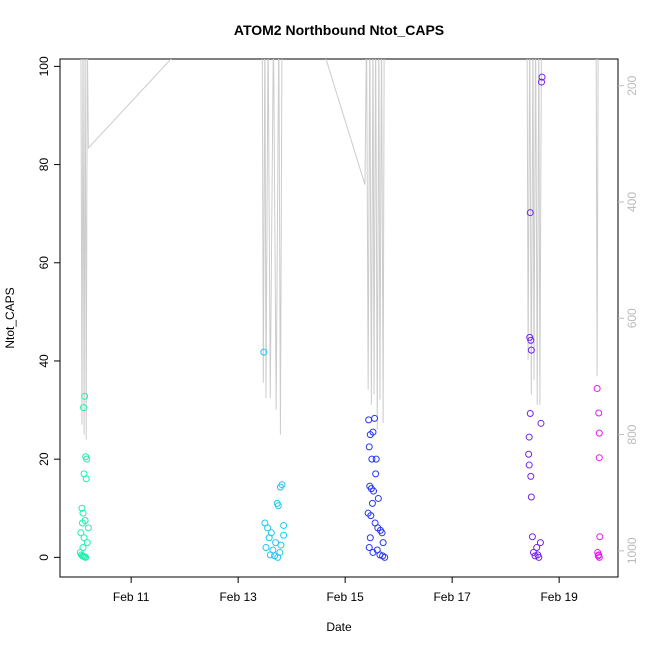  I want to click on x-tick-label: Feb 17, so click(452, 597).